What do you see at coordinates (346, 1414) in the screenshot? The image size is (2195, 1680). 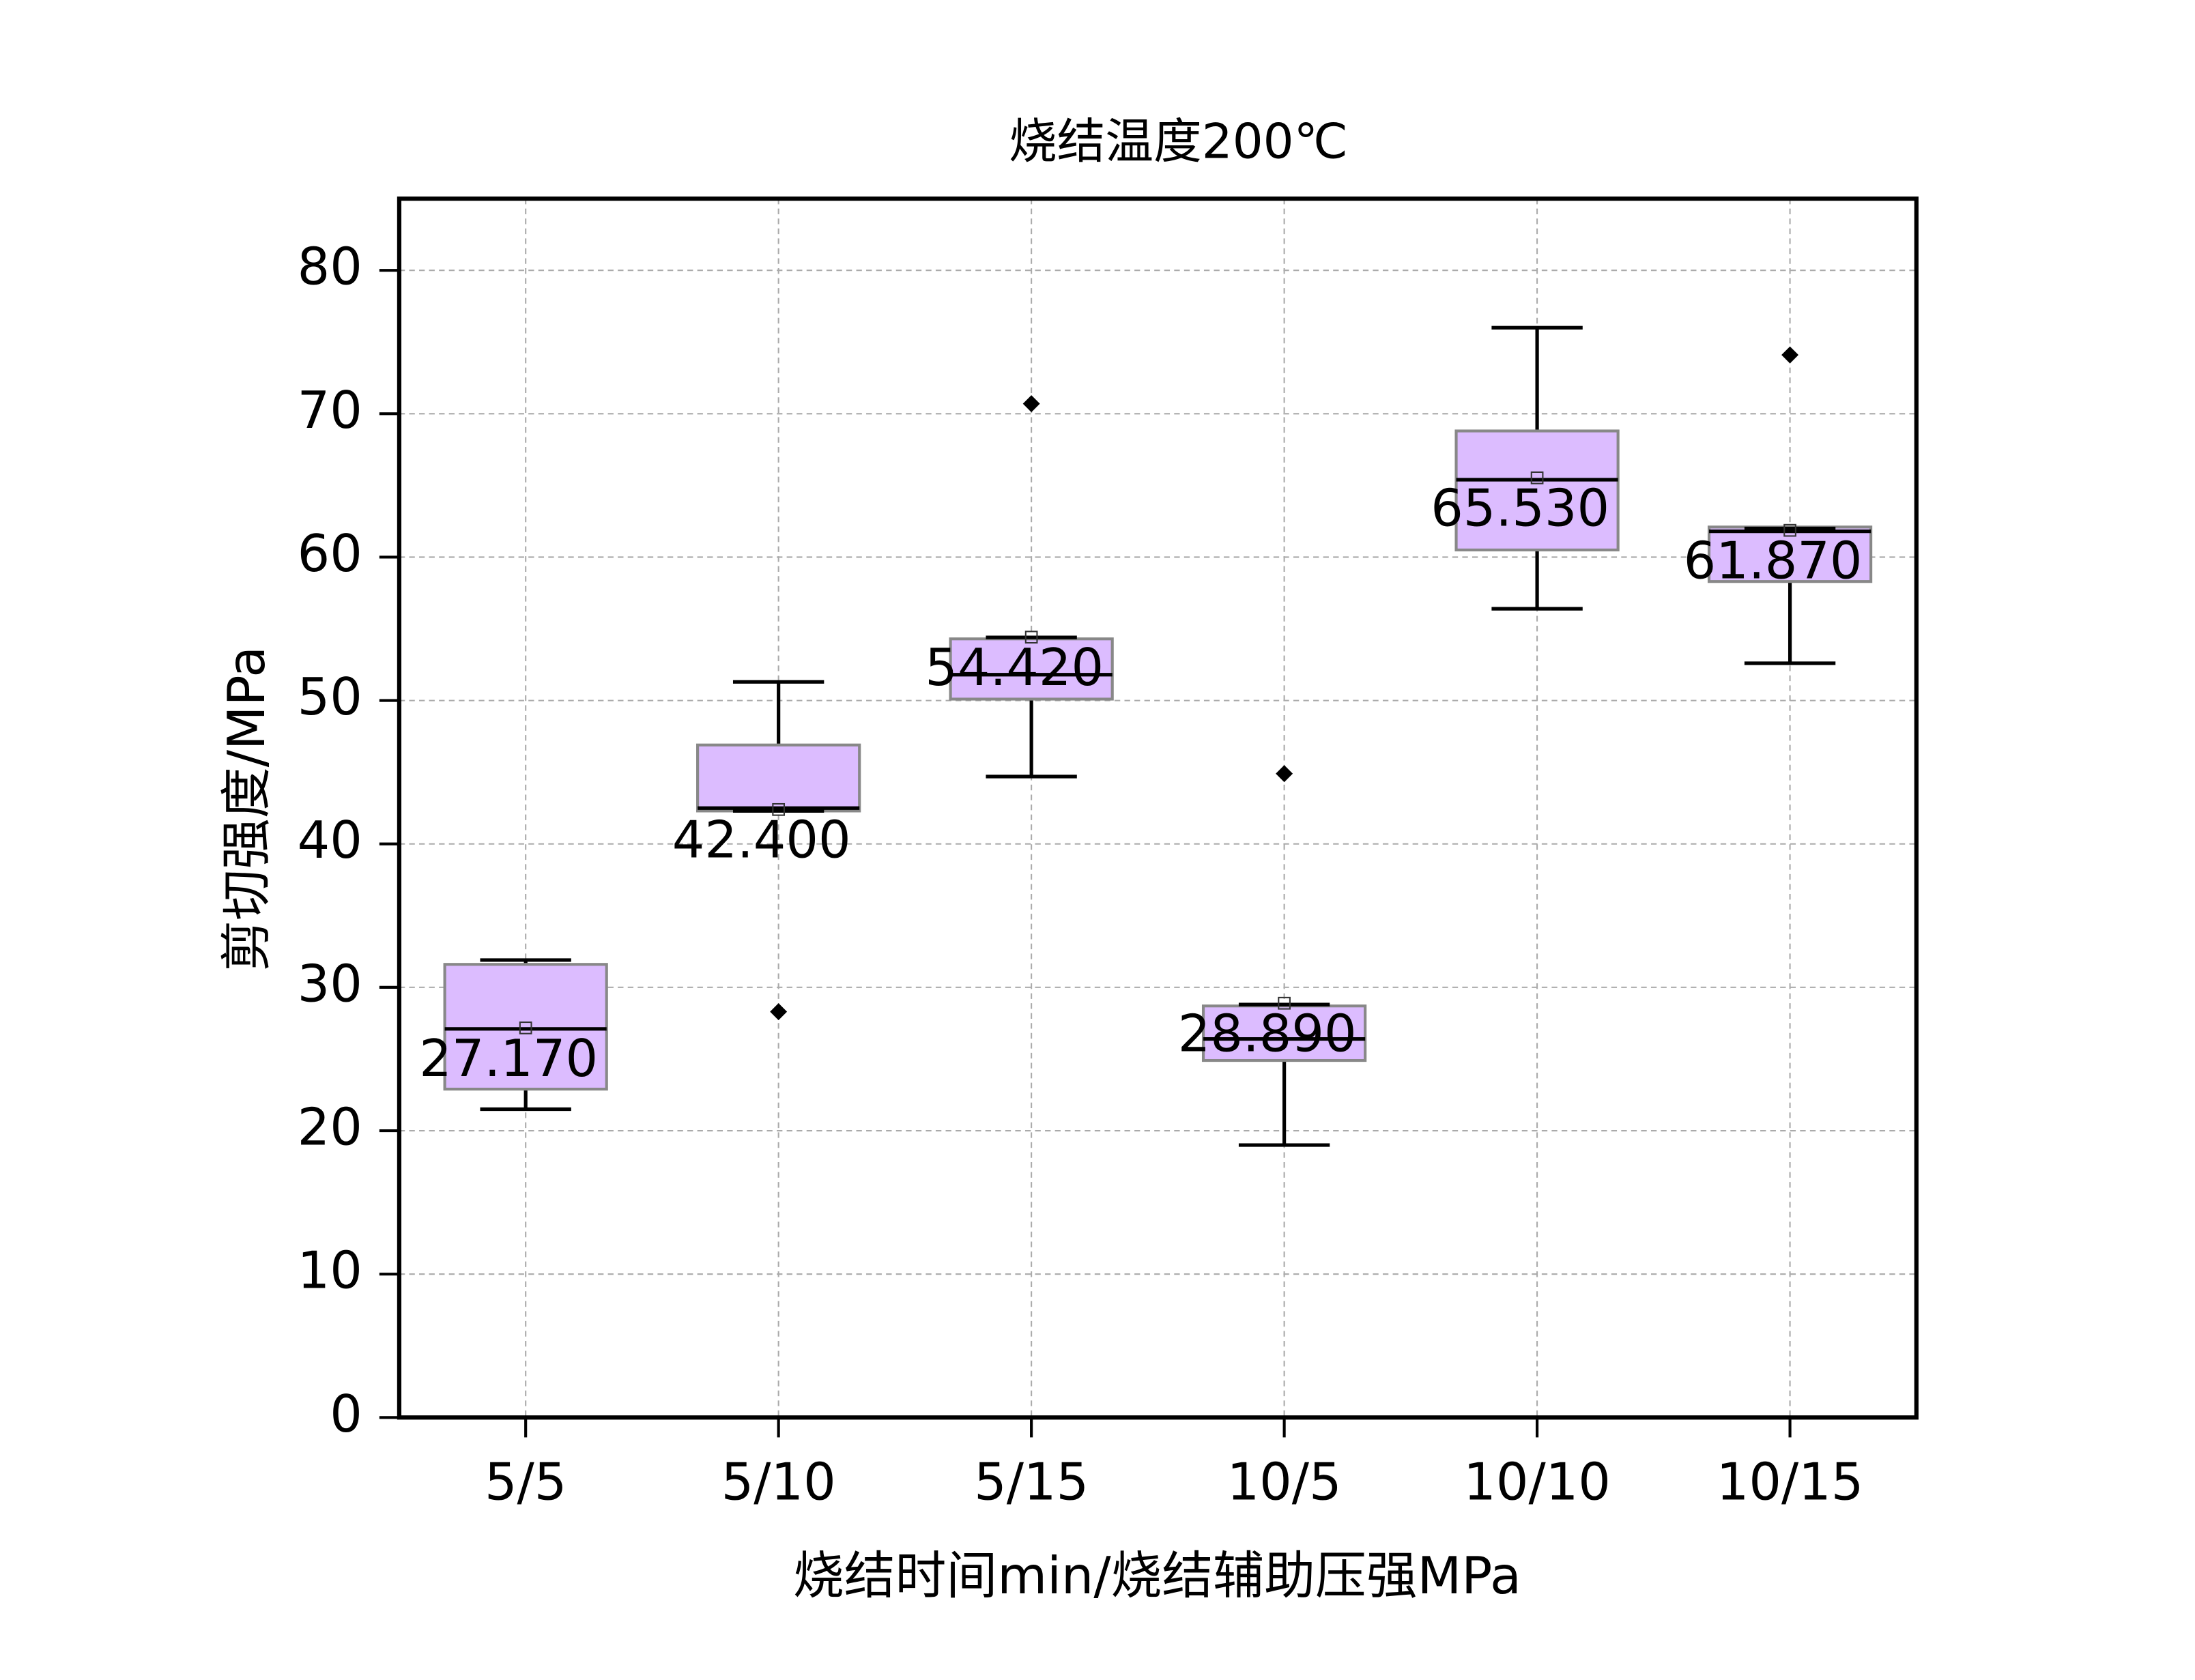 I see `y-tick-label: 0` at bounding box center [346, 1414].